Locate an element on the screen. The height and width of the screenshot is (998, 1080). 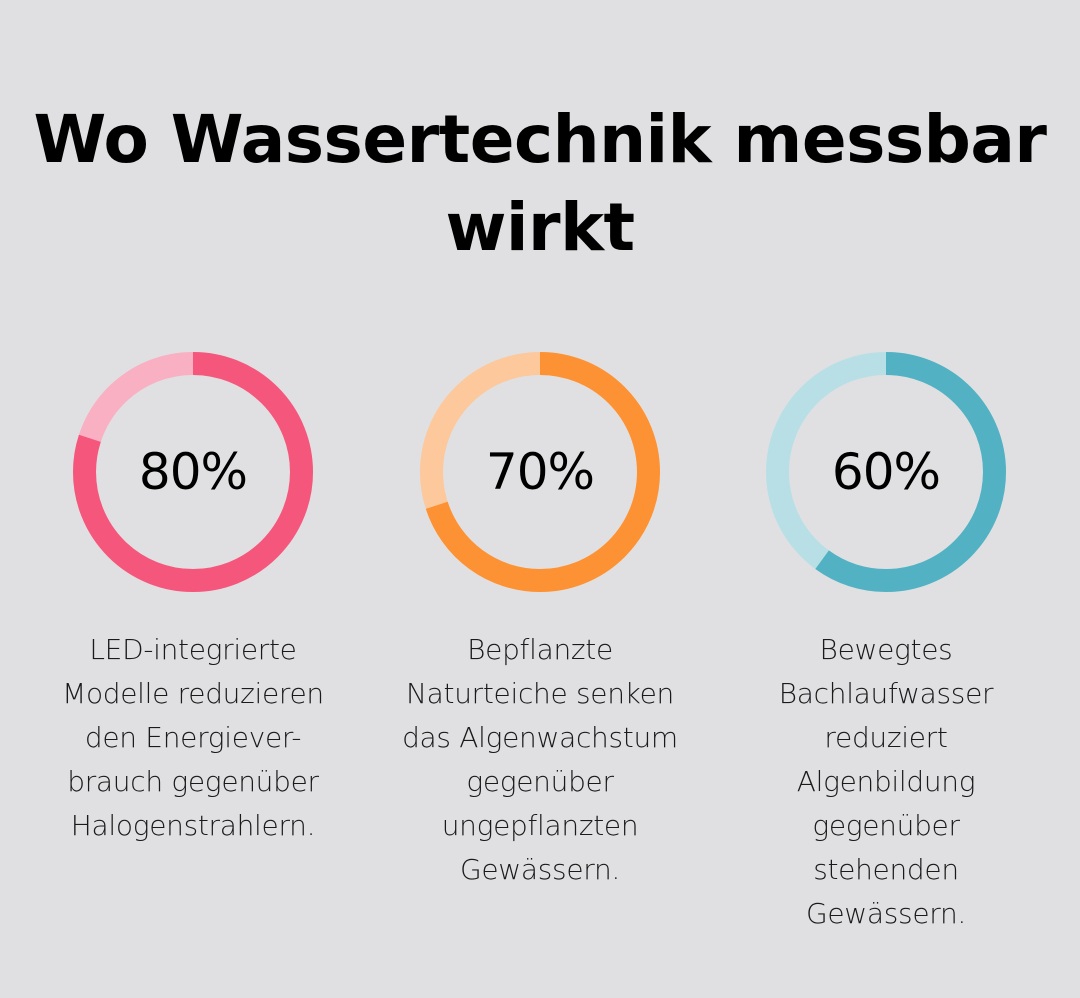
desc-line: Bachlaufwasser is located at coordinates (886, 693).